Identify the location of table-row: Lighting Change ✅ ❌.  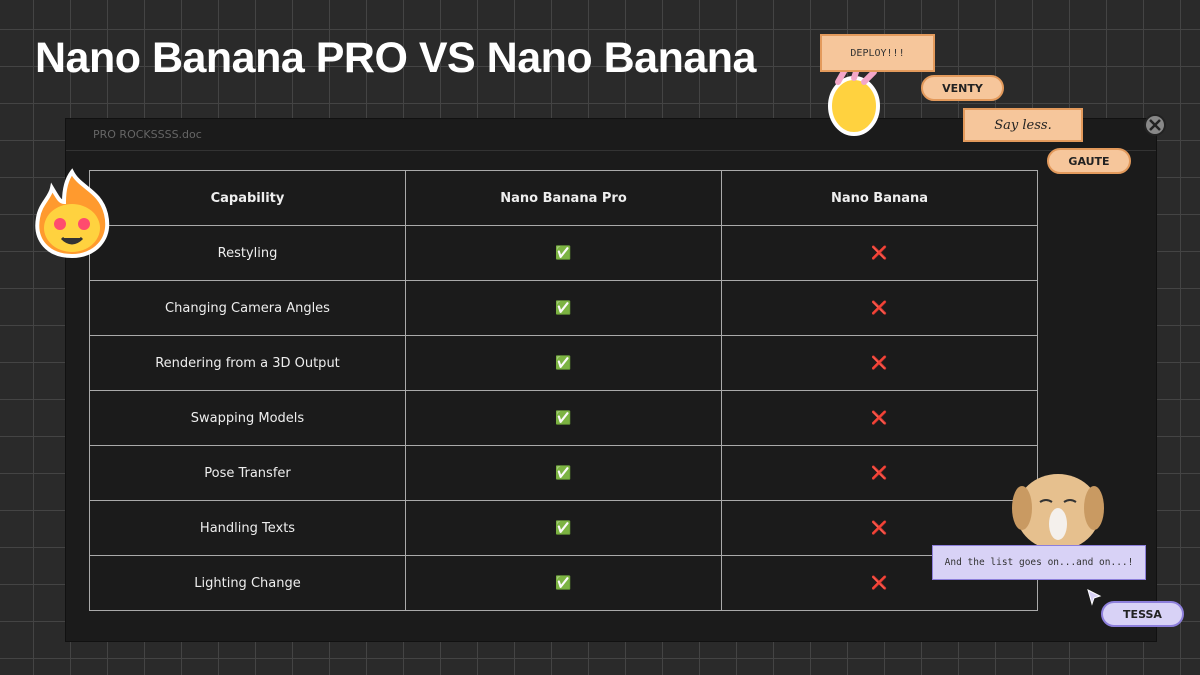
(563, 583).